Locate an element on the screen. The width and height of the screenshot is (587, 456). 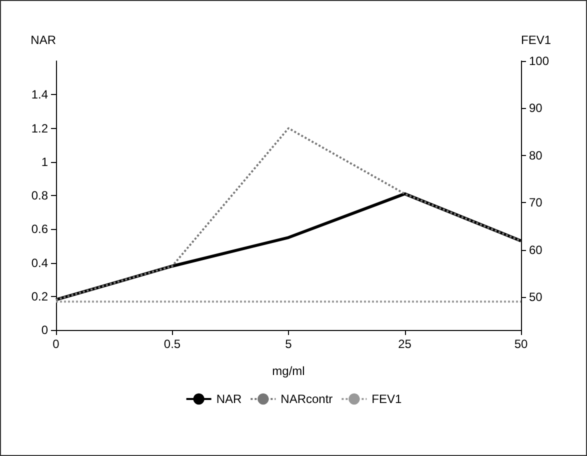
y-tick-label: 1.2 is located at coordinates (39, 128).